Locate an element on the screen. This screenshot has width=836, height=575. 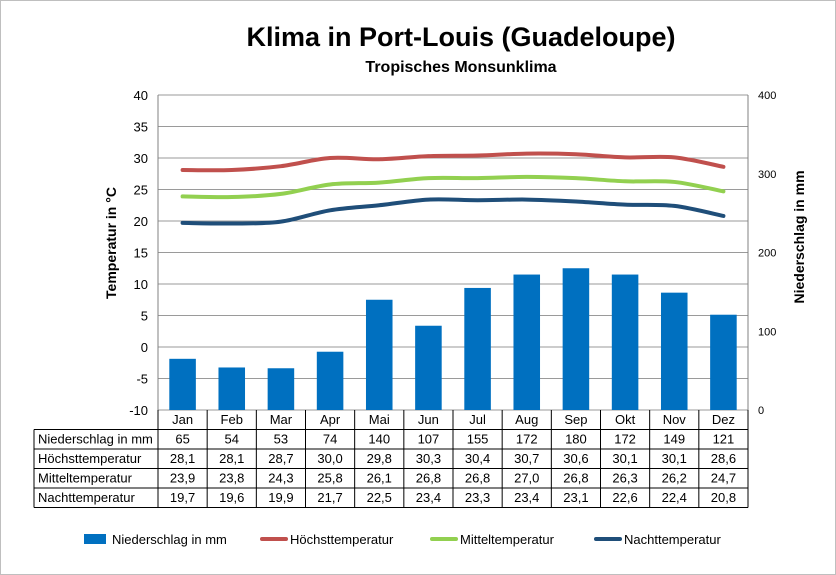
y-left-tick-label: 0 is located at coordinates (144, 347).